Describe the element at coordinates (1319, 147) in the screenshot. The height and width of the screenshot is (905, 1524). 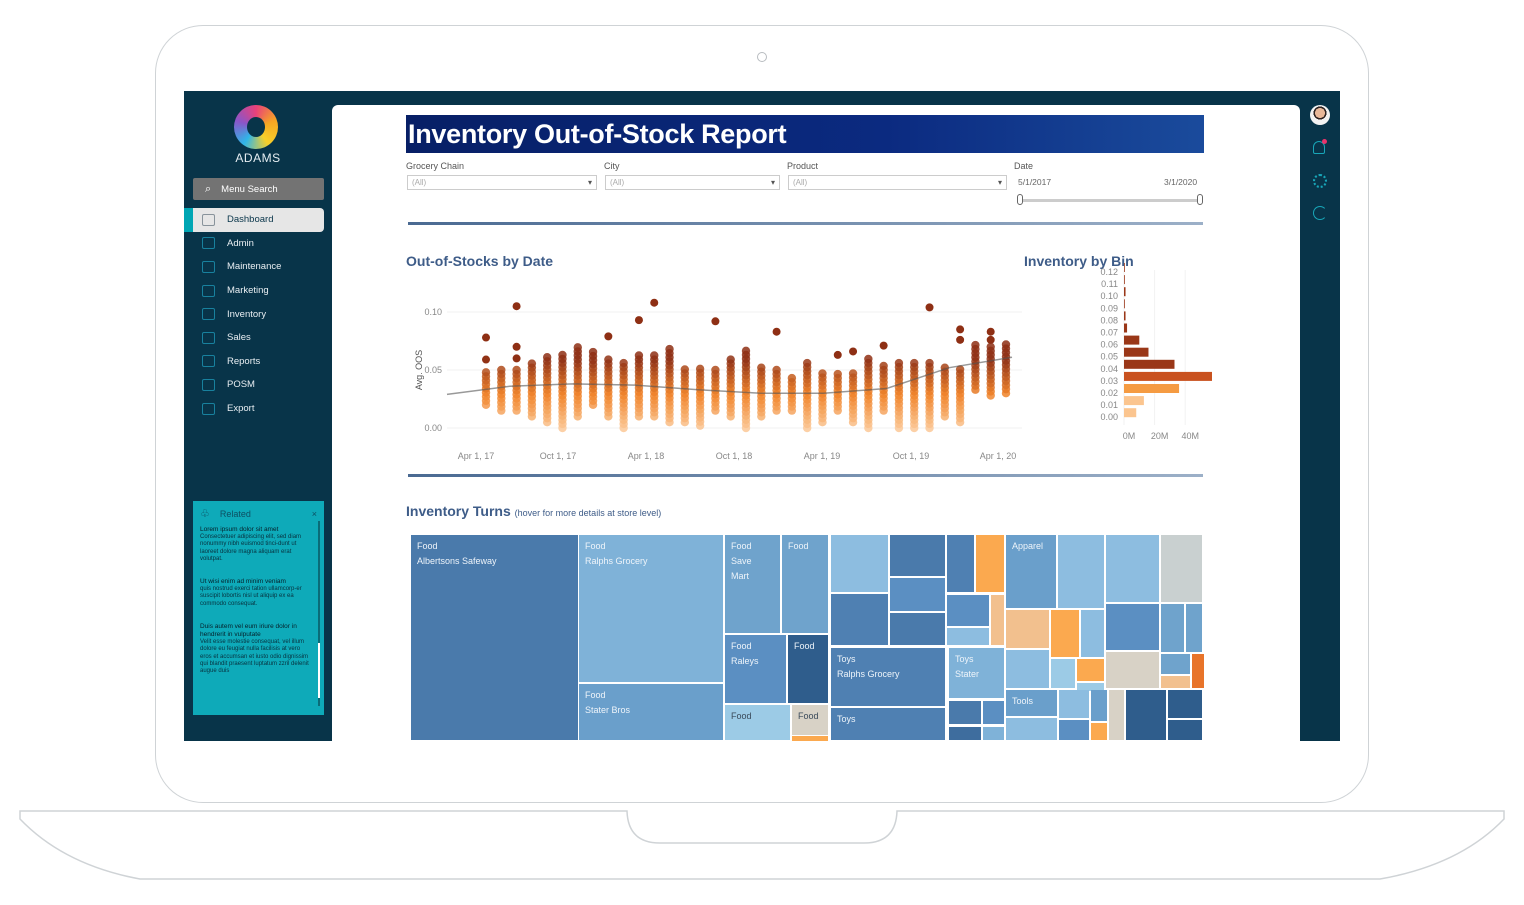
I see `bell-icon` at that location.